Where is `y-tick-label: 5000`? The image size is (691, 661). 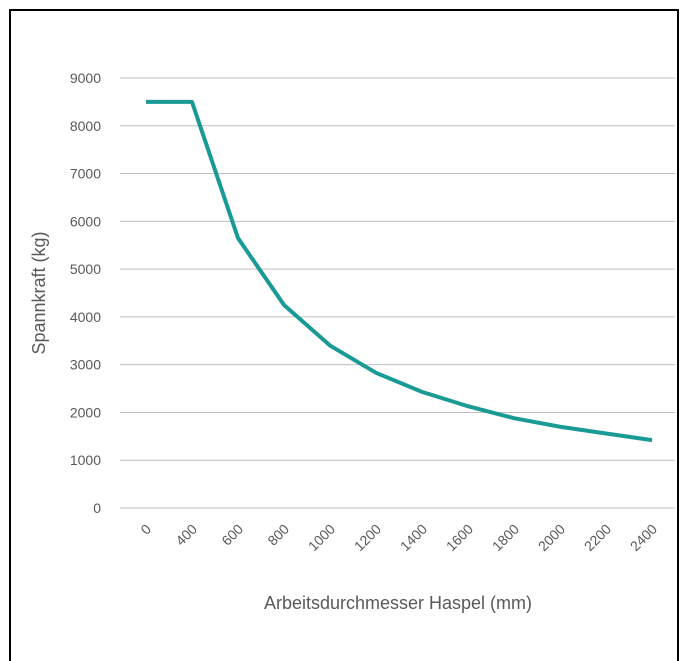 y-tick-label: 5000 is located at coordinates (85, 269).